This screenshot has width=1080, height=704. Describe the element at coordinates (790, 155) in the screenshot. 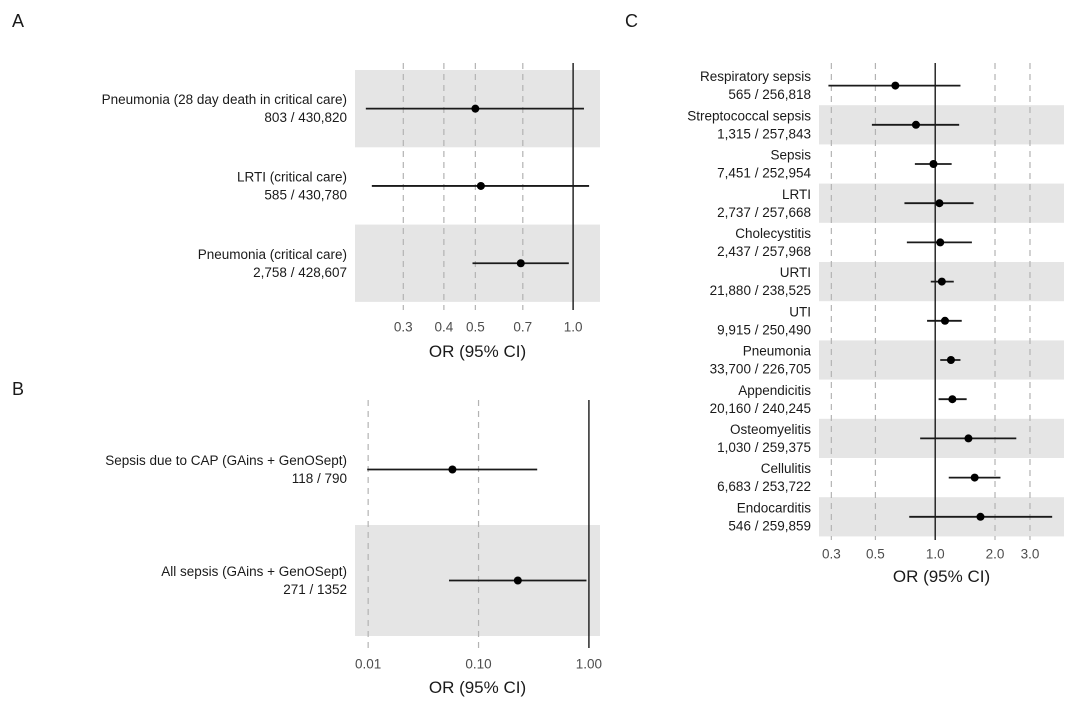

I see `row-label: Sepsis` at that location.